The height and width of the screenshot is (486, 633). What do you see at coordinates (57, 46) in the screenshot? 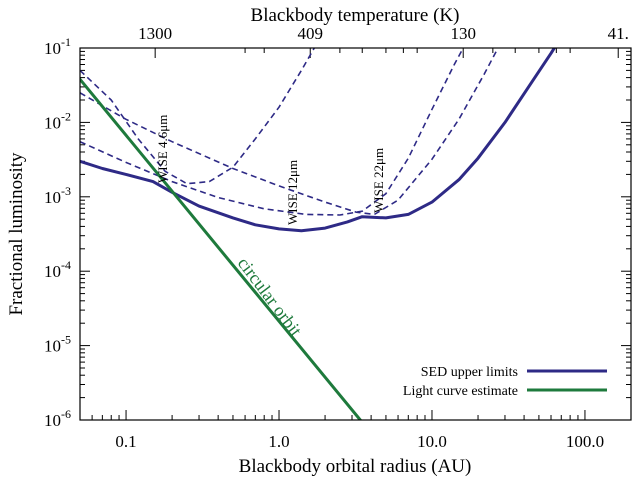
I see `y-tick-label: 10⁻¹` at bounding box center [57, 46].